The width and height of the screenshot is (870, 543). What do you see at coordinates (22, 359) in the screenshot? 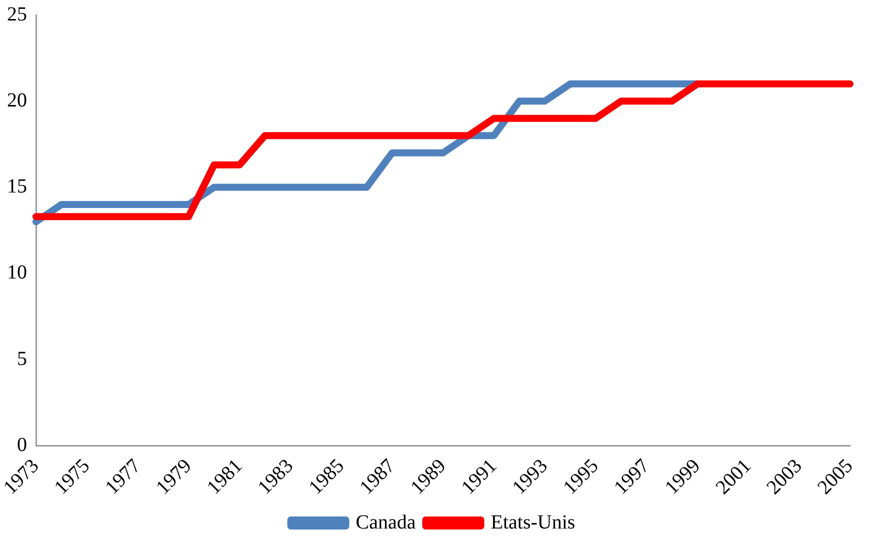
I see `y-tick-label: 5` at bounding box center [22, 359].